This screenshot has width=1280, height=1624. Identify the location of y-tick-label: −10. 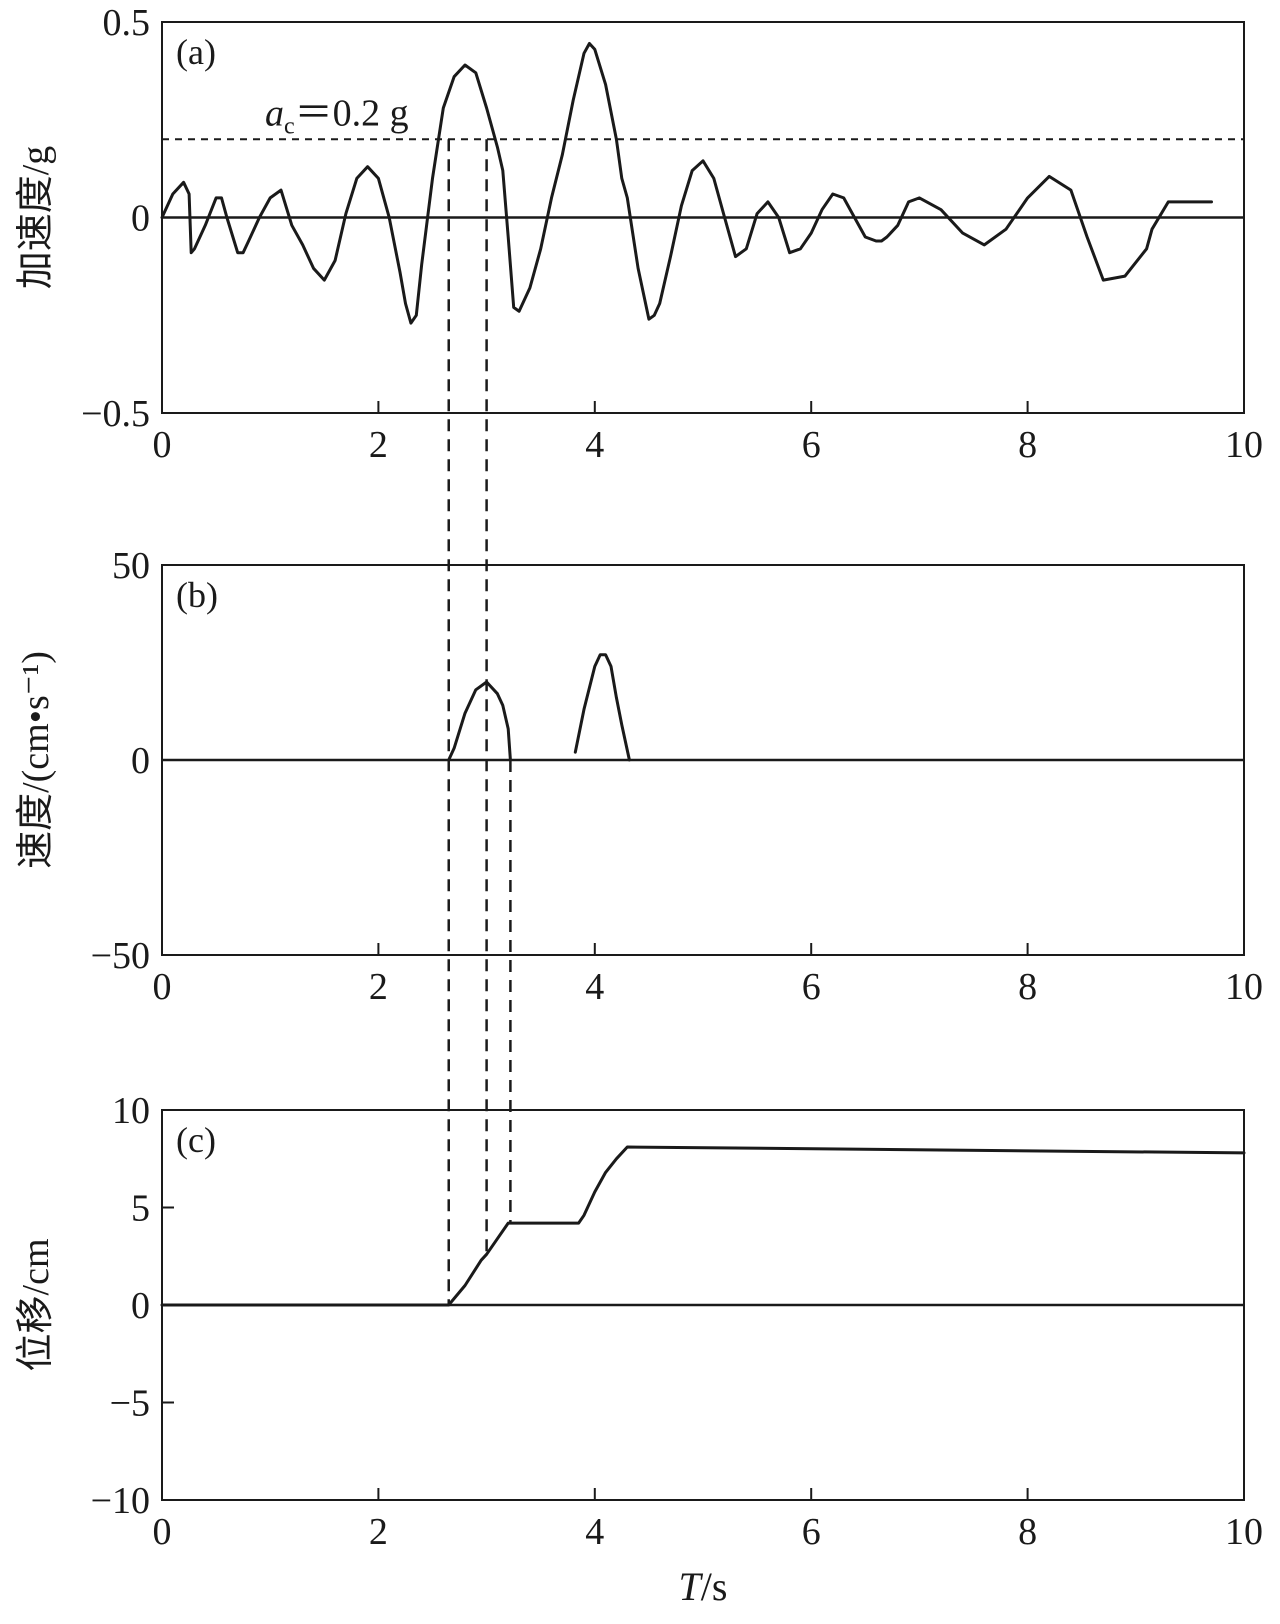
(120, 1501).